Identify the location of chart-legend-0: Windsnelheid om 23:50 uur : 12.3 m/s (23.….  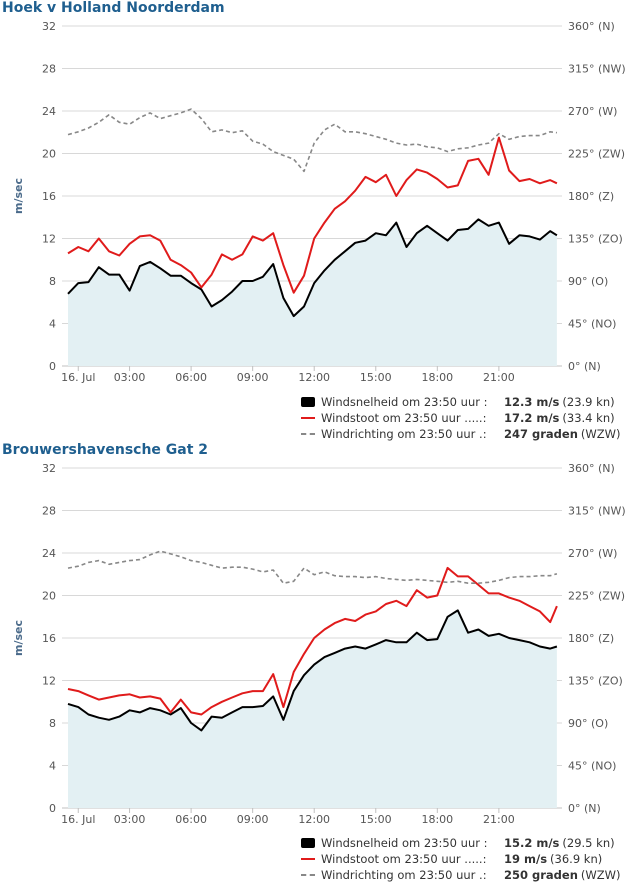
(464, 418).